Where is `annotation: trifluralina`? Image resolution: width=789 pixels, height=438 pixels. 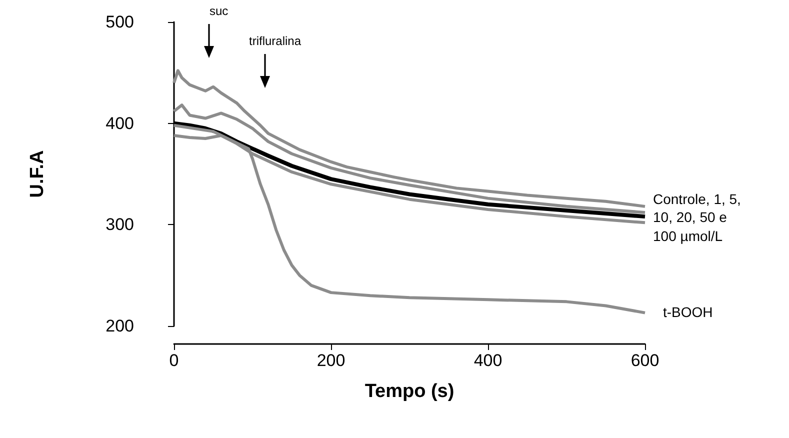
annotation: trifluralina is located at coordinates (275, 41).